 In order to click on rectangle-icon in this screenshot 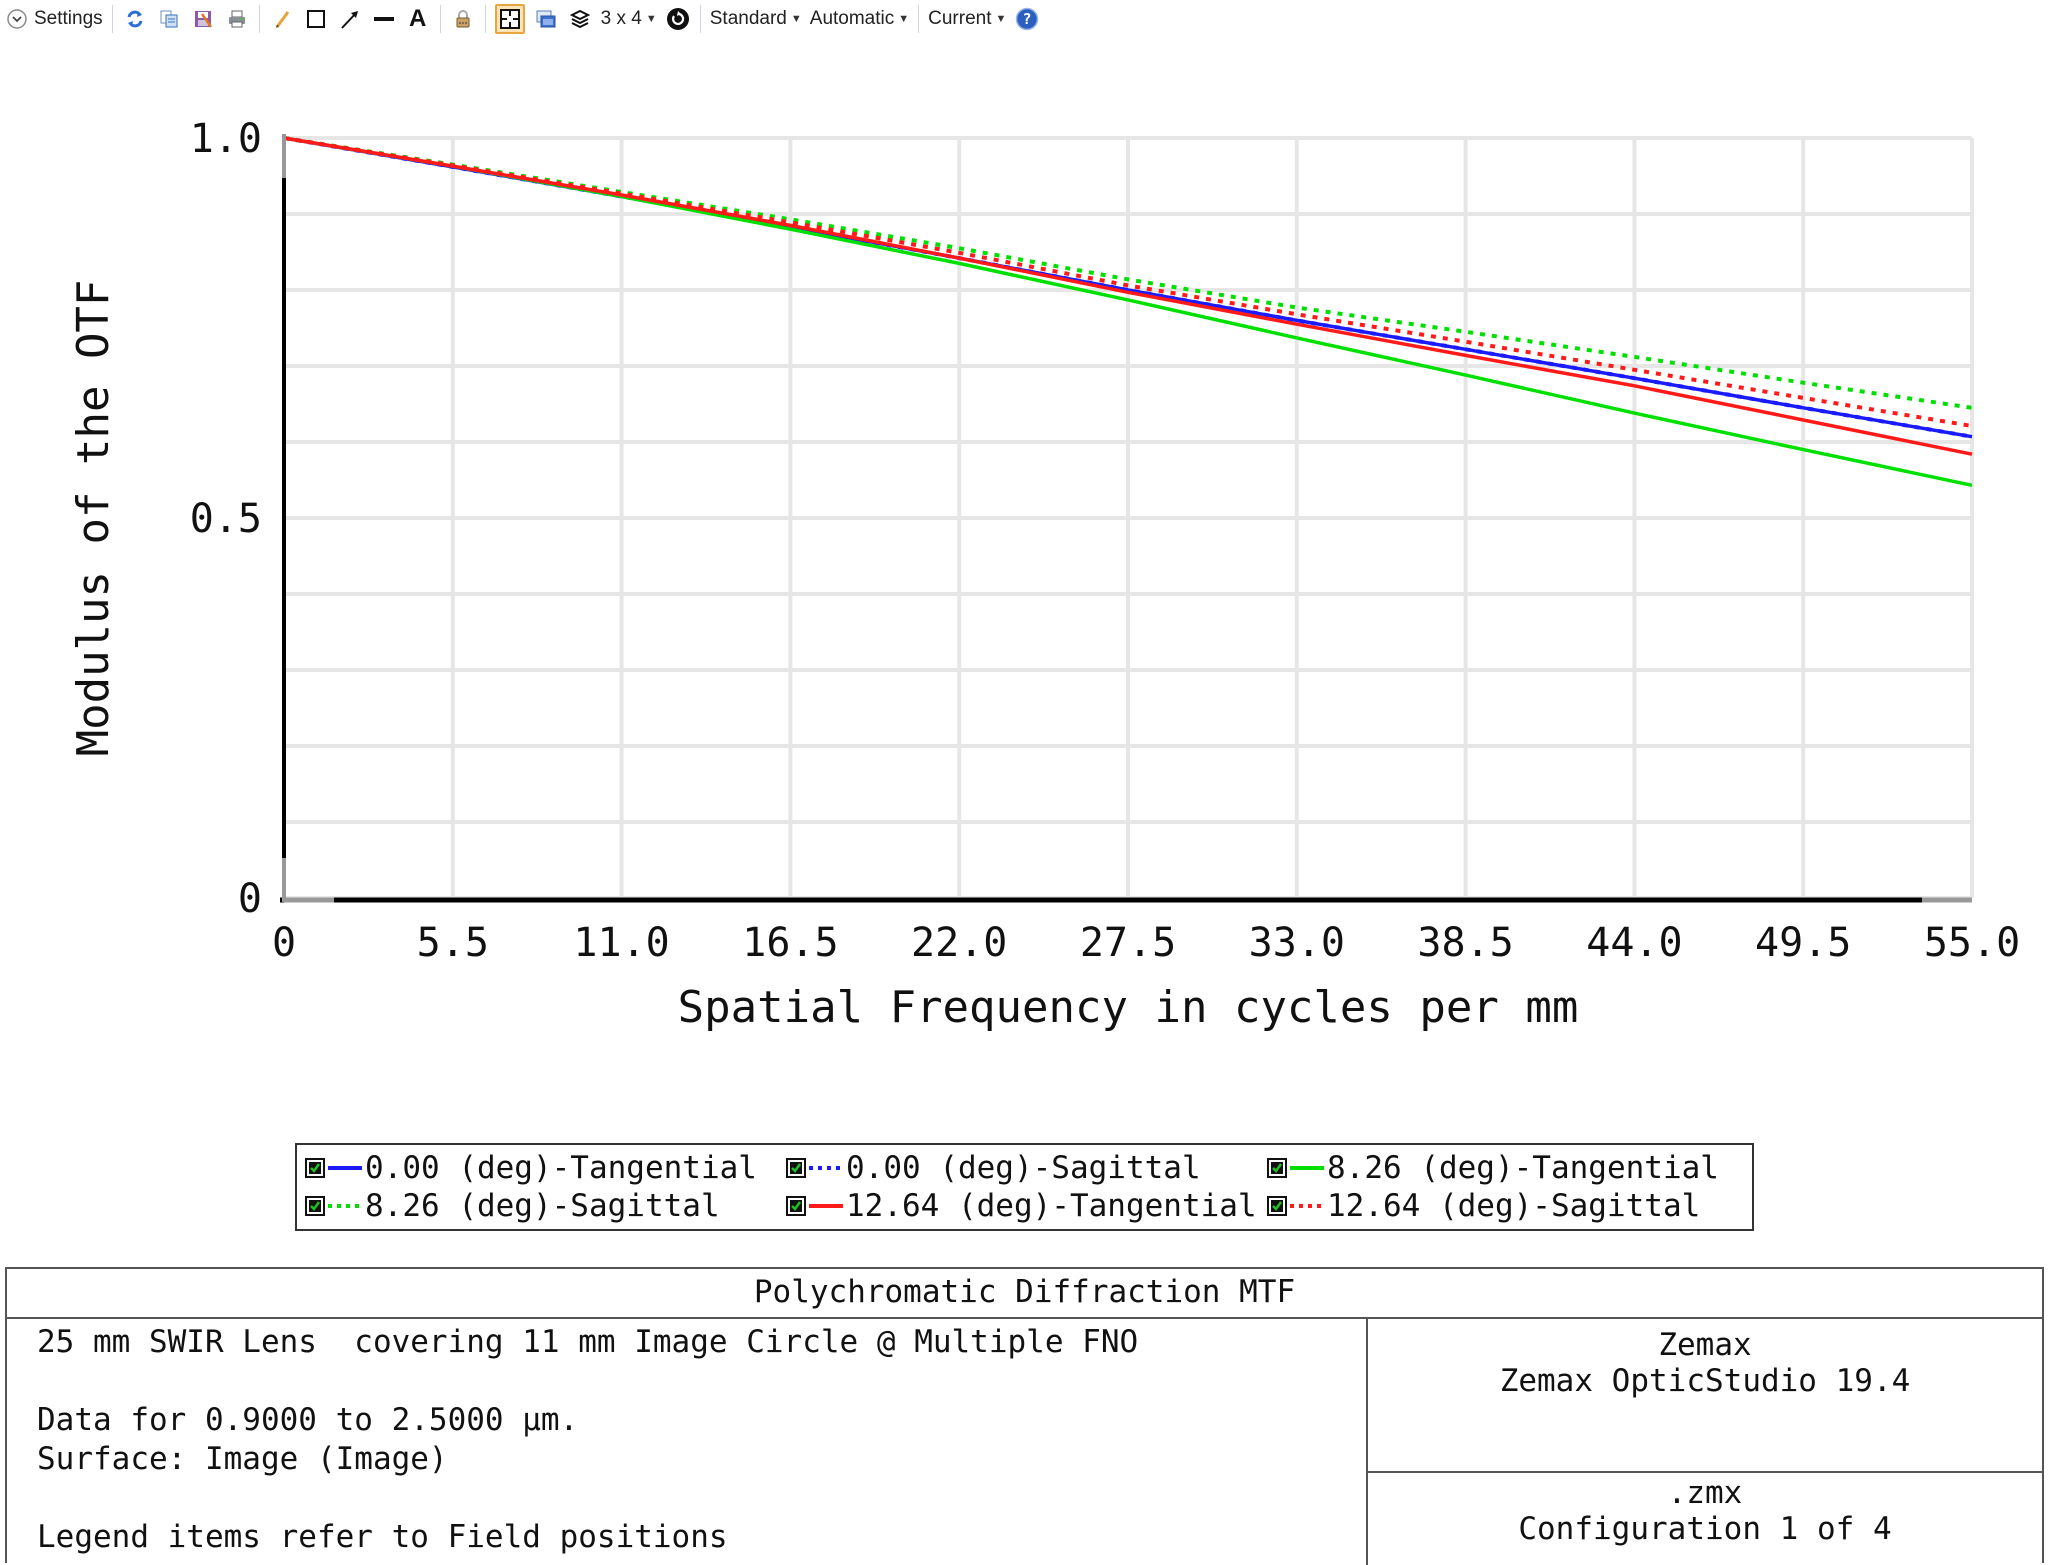, I will do `click(316, 19)`.